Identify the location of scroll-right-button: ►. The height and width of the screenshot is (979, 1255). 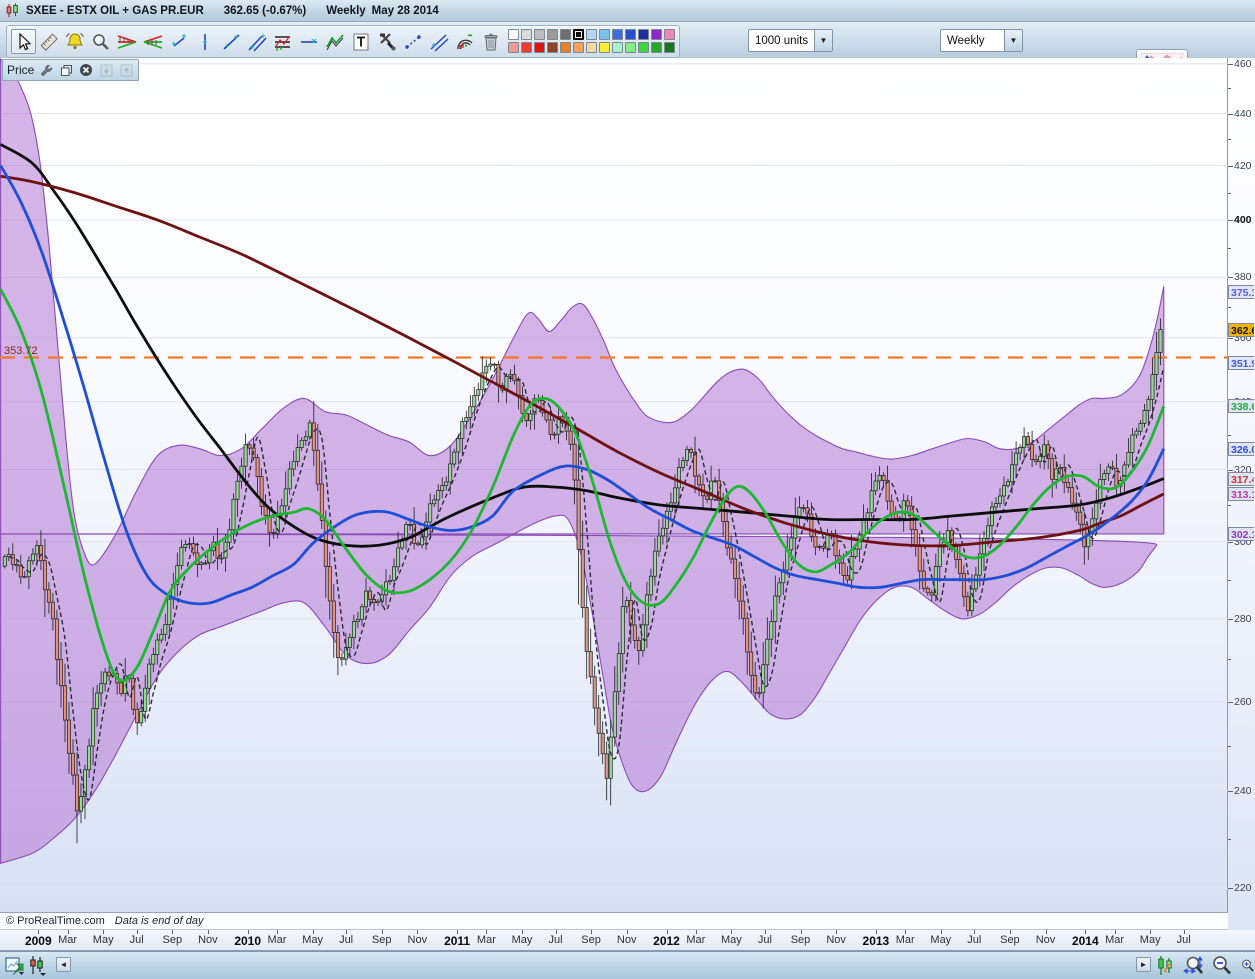
(1143, 964).